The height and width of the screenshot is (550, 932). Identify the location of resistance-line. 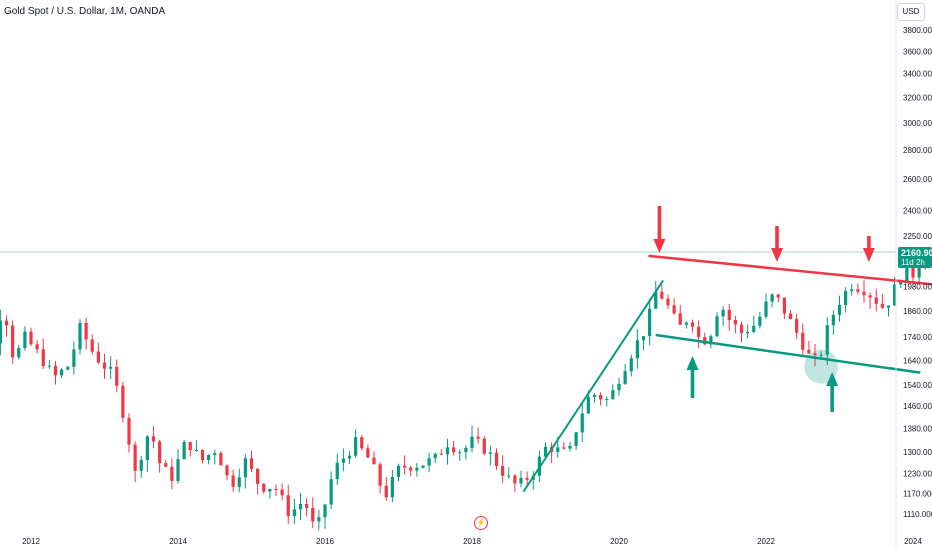
(790, 270).